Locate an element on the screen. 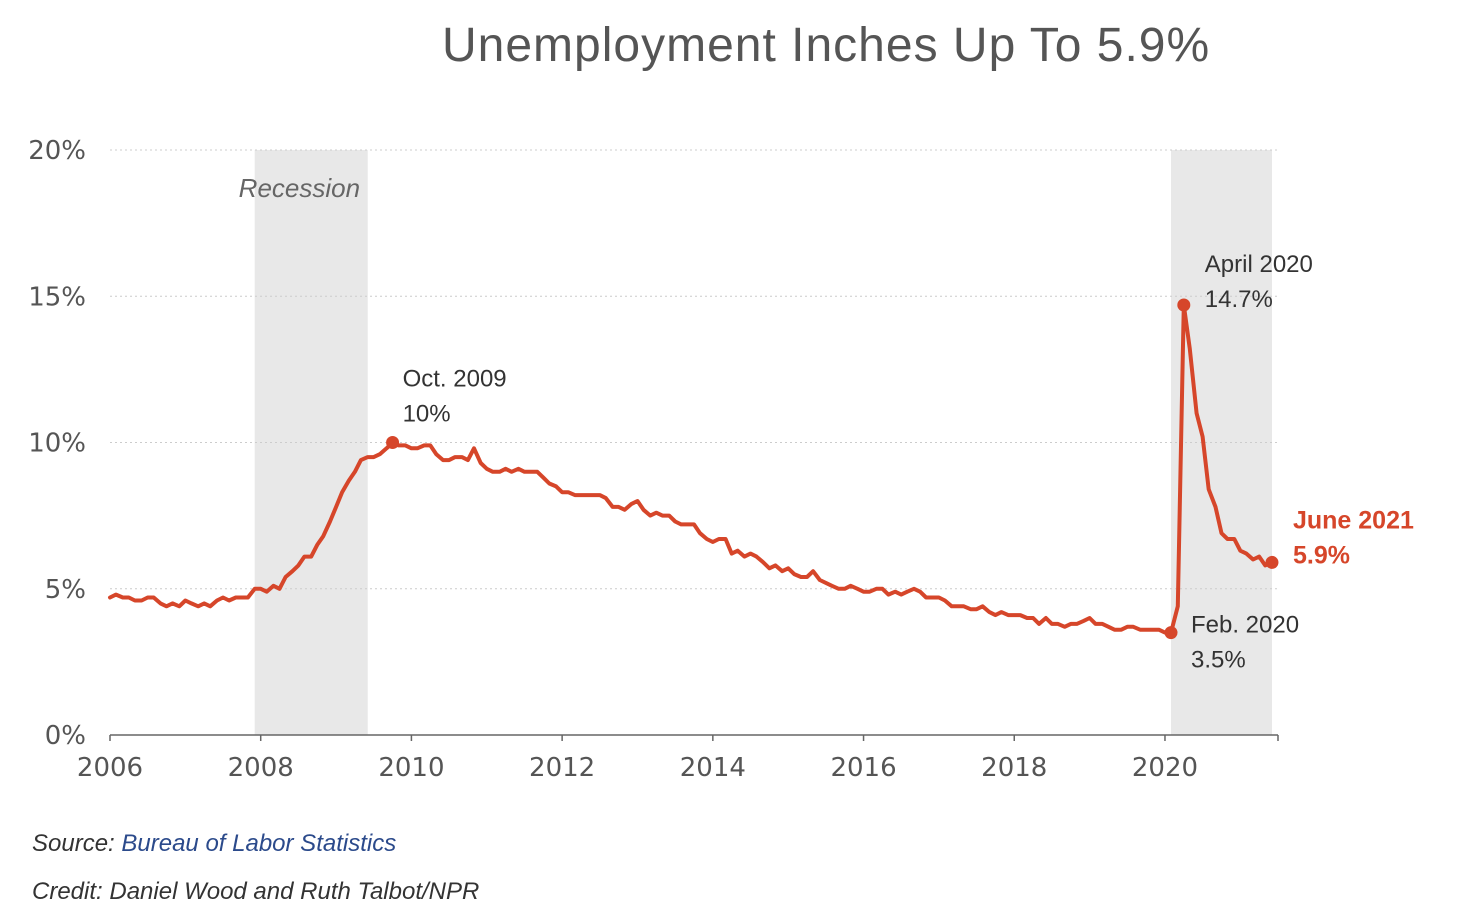 The height and width of the screenshot is (923, 1458). source-line: Source: Bureau of Labor Statistics is located at coordinates (214, 844).